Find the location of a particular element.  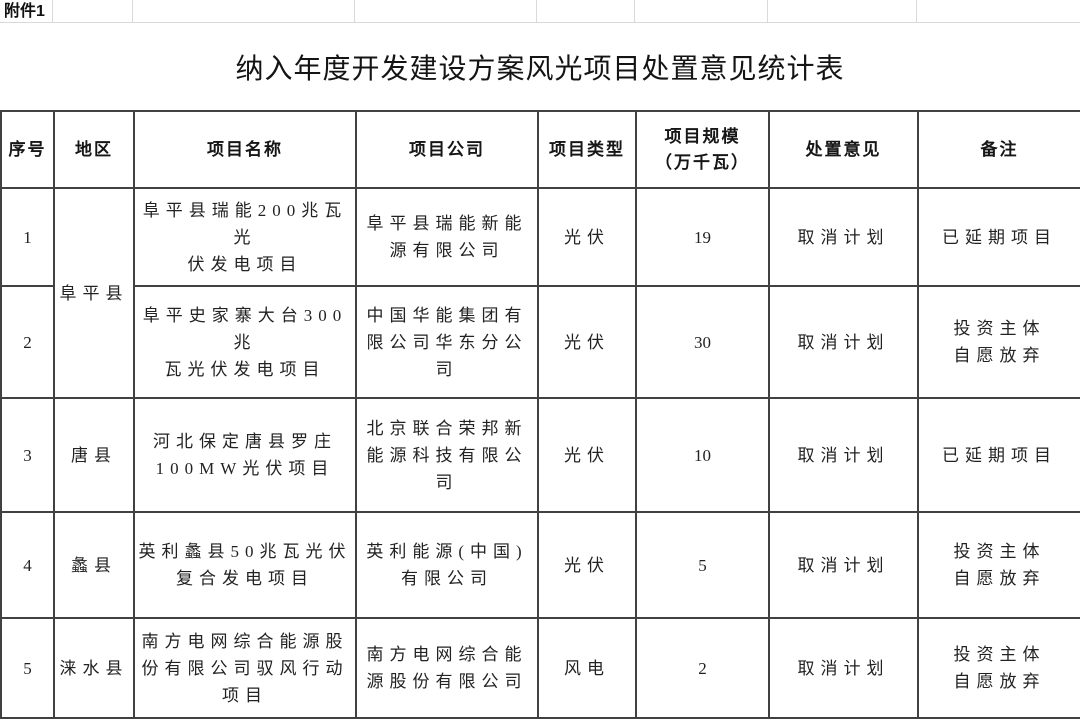

header-type: 项目类型 is located at coordinates (587, 149).